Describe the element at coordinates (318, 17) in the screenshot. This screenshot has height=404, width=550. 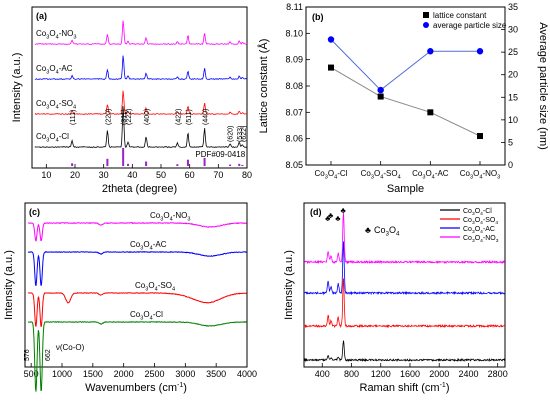
I see `panel-label: (b)` at that location.